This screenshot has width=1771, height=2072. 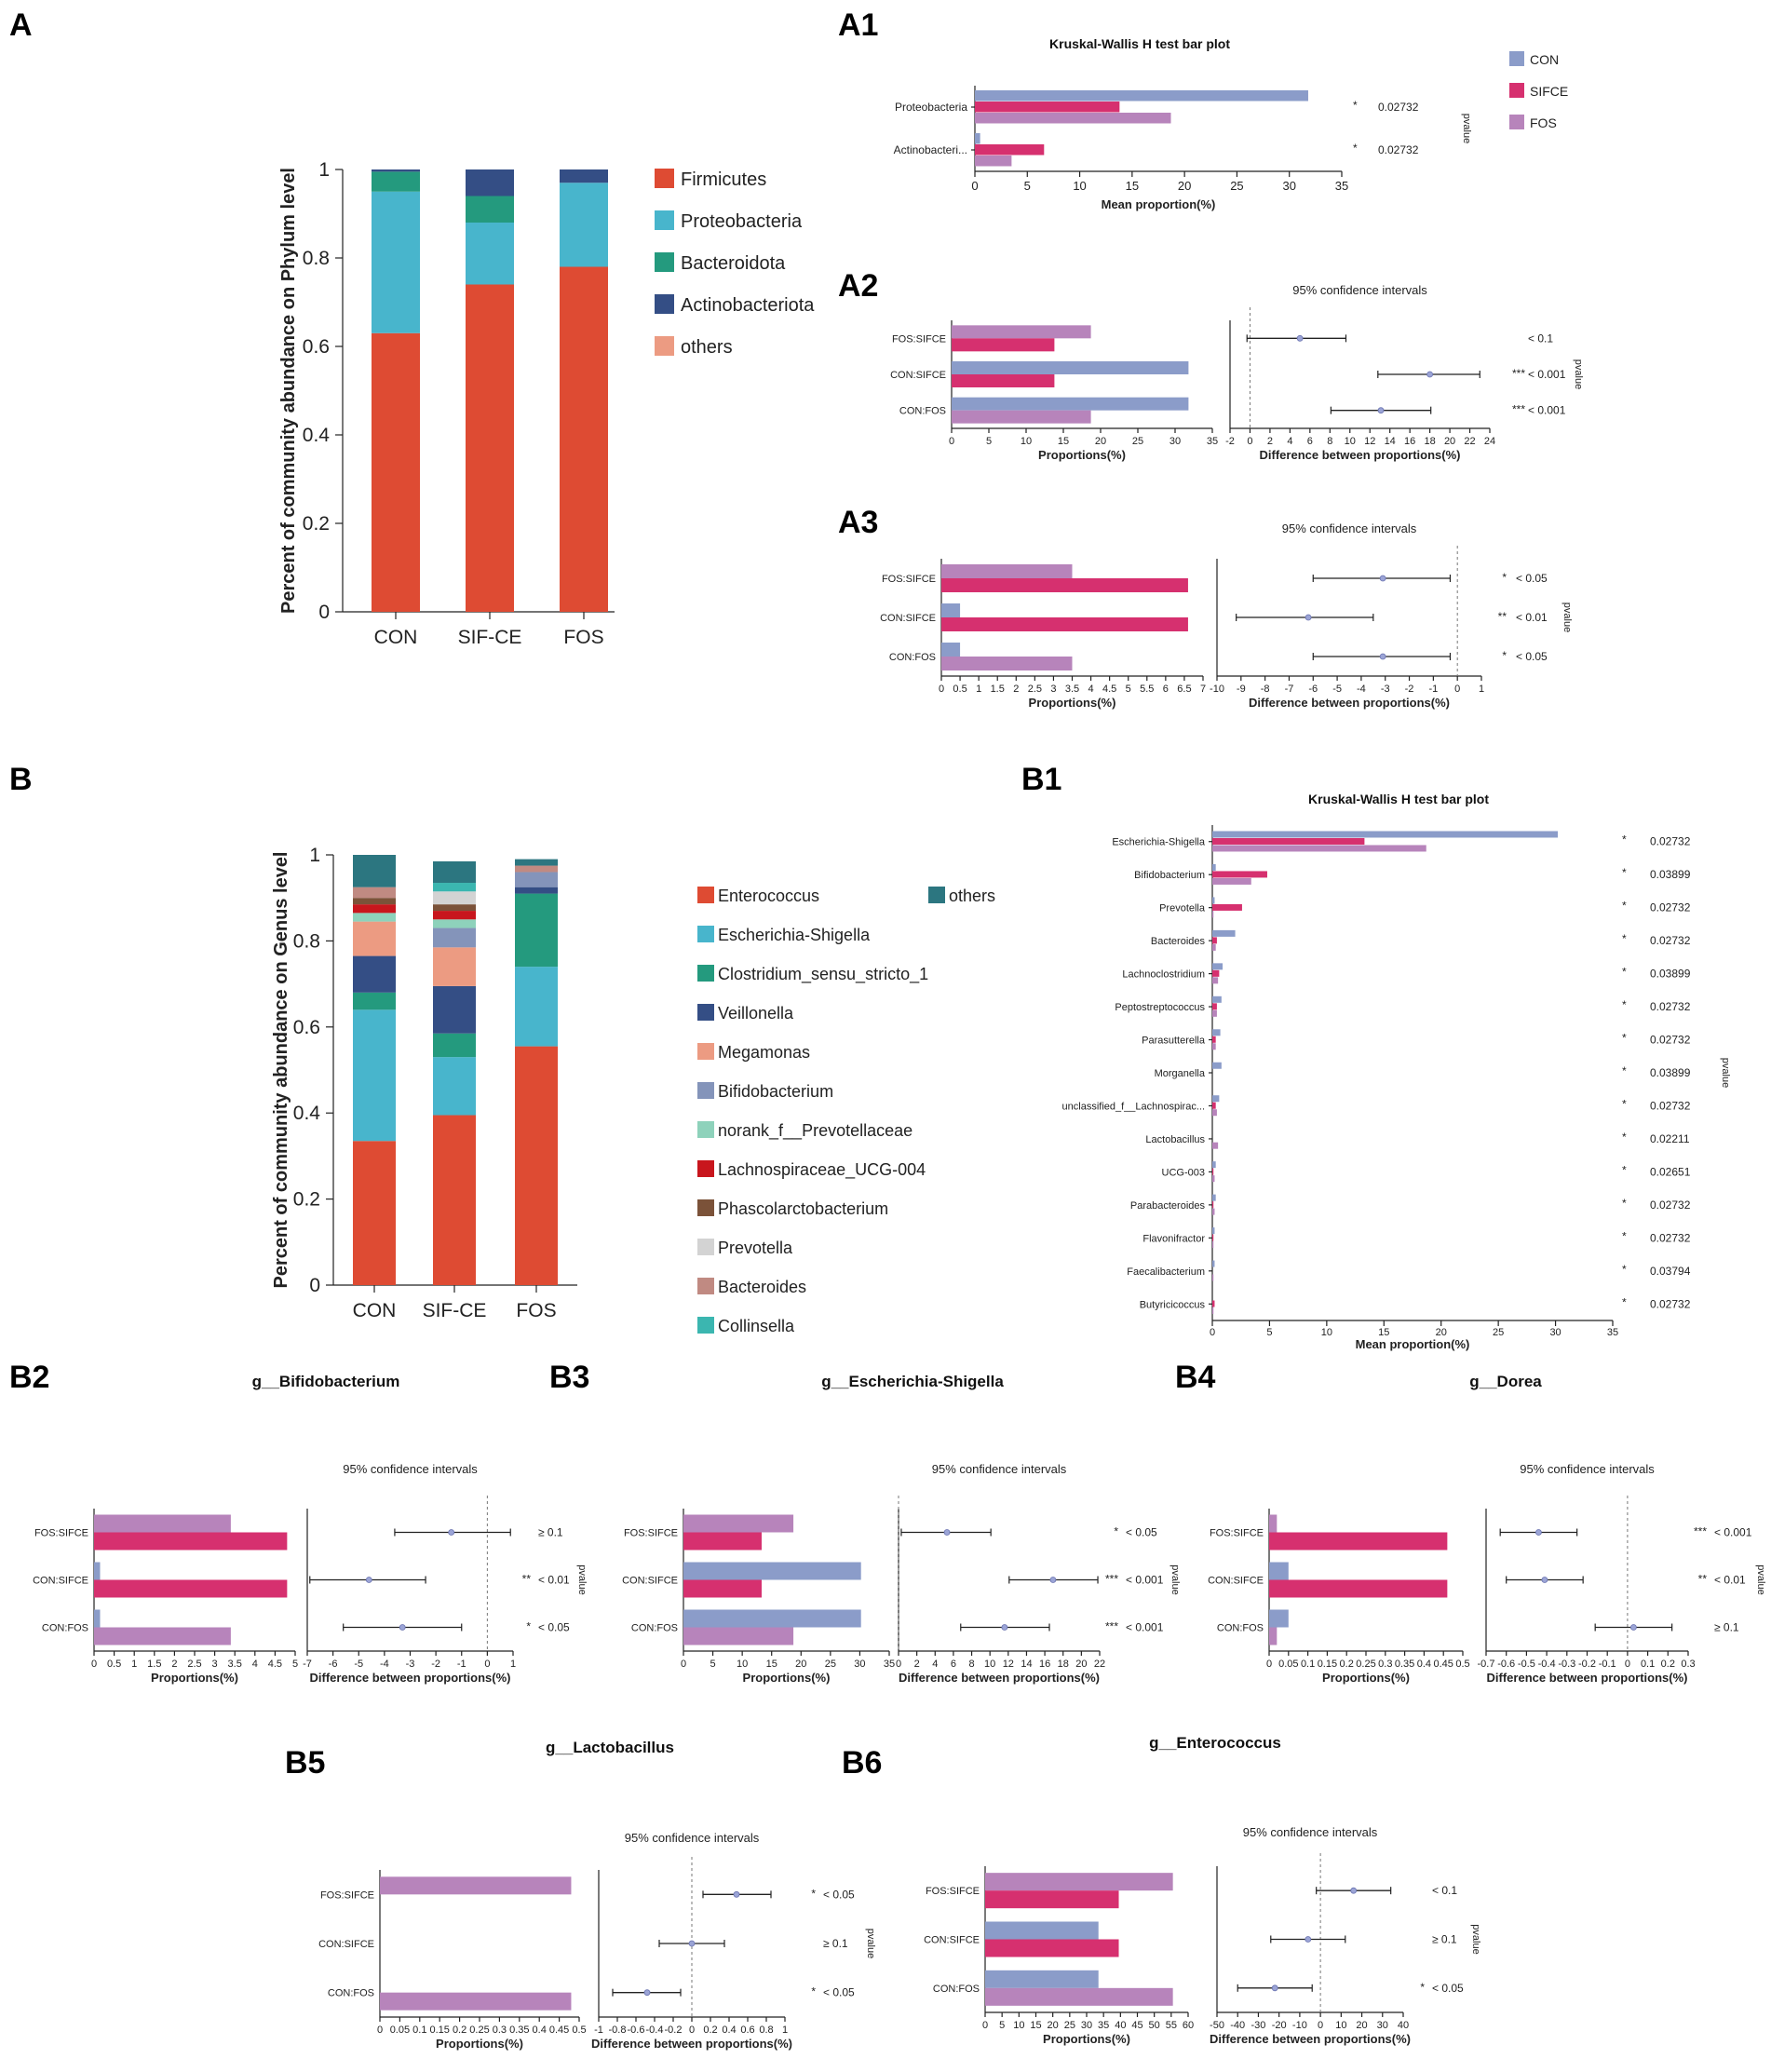 What do you see at coordinates (435, 1664) in the screenshot?
I see `b2-right-tick-label: -2` at bounding box center [435, 1664].